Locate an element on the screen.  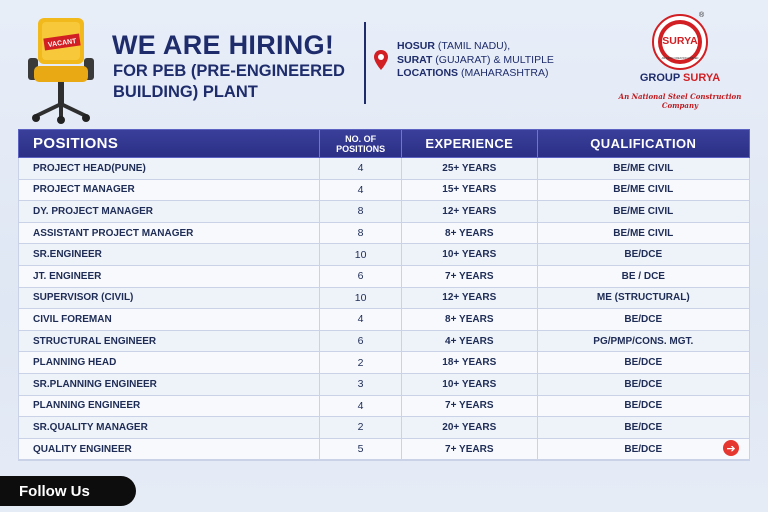
table-row: DY. PROJECT MANAGER 8 12+ YEARS BE/ME CIVIL is located at coordinates (384, 212).